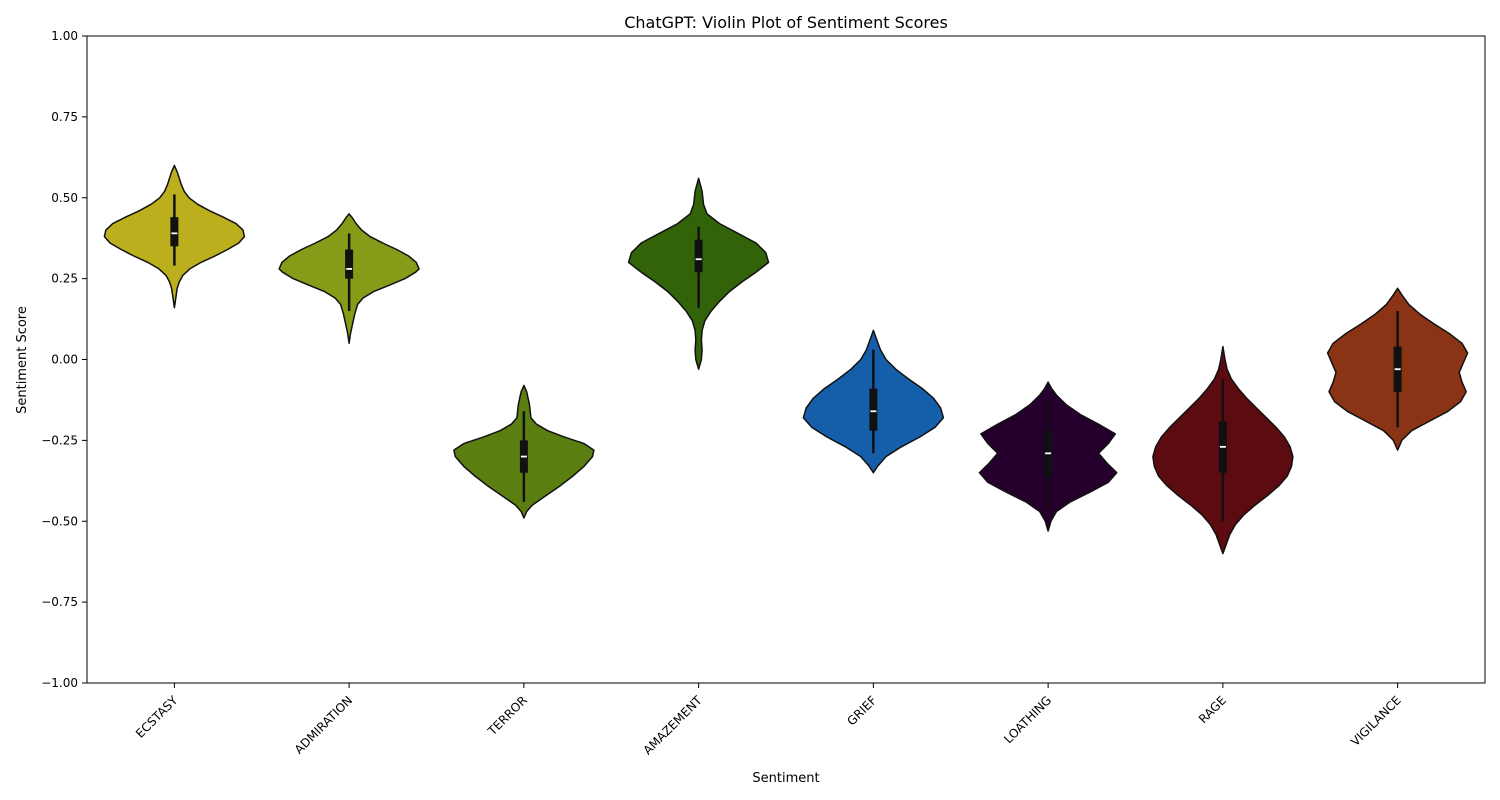 This screenshot has width=1500, height=800. What do you see at coordinates (22, 360) in the screenshot?
I see `y-axis-label: Sentiment Score` at bounding box center [22, 360].